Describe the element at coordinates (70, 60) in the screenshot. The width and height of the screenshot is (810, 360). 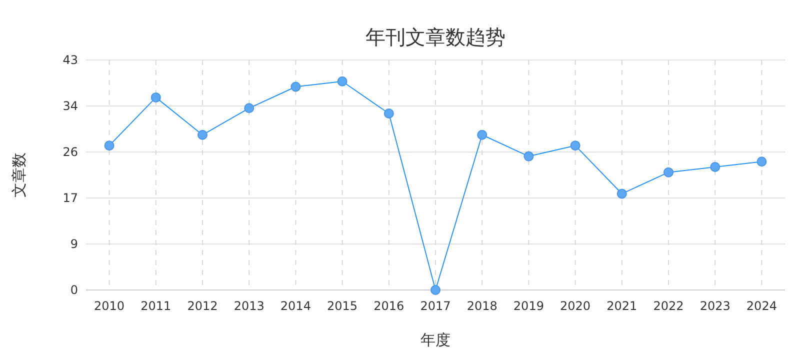
I see `y-tick-label: 43` at that location.